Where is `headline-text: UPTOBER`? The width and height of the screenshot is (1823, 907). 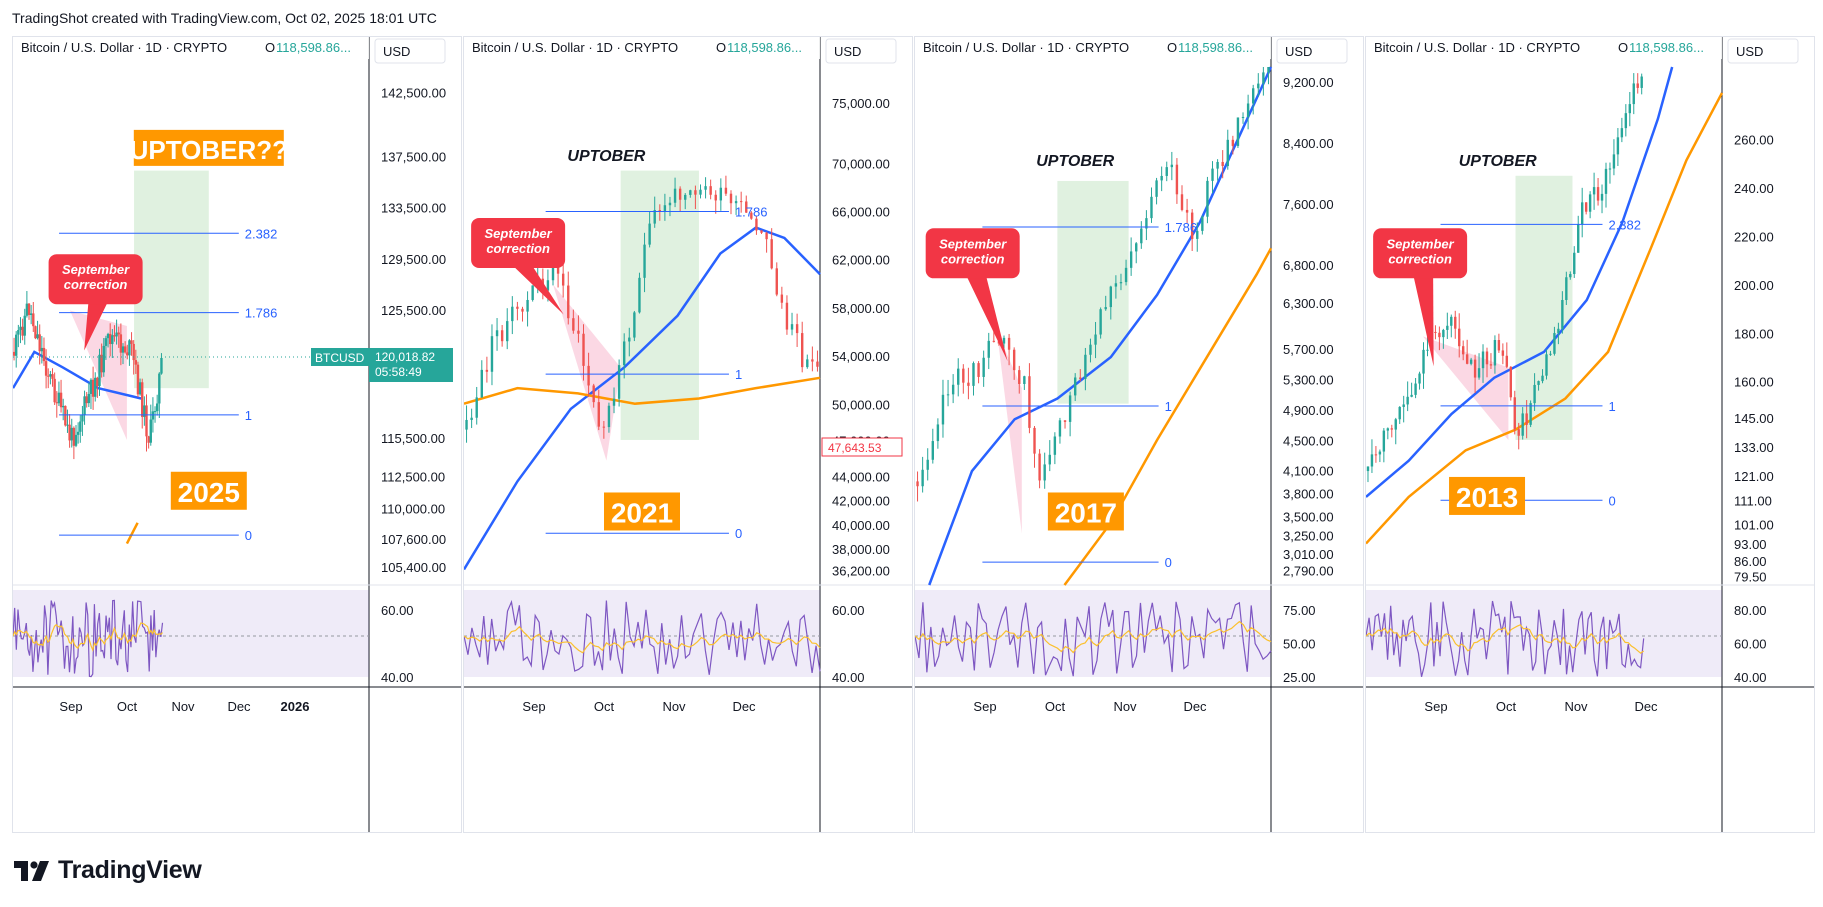 headline-text: UPTOBER is located at coordinates (606, 156).